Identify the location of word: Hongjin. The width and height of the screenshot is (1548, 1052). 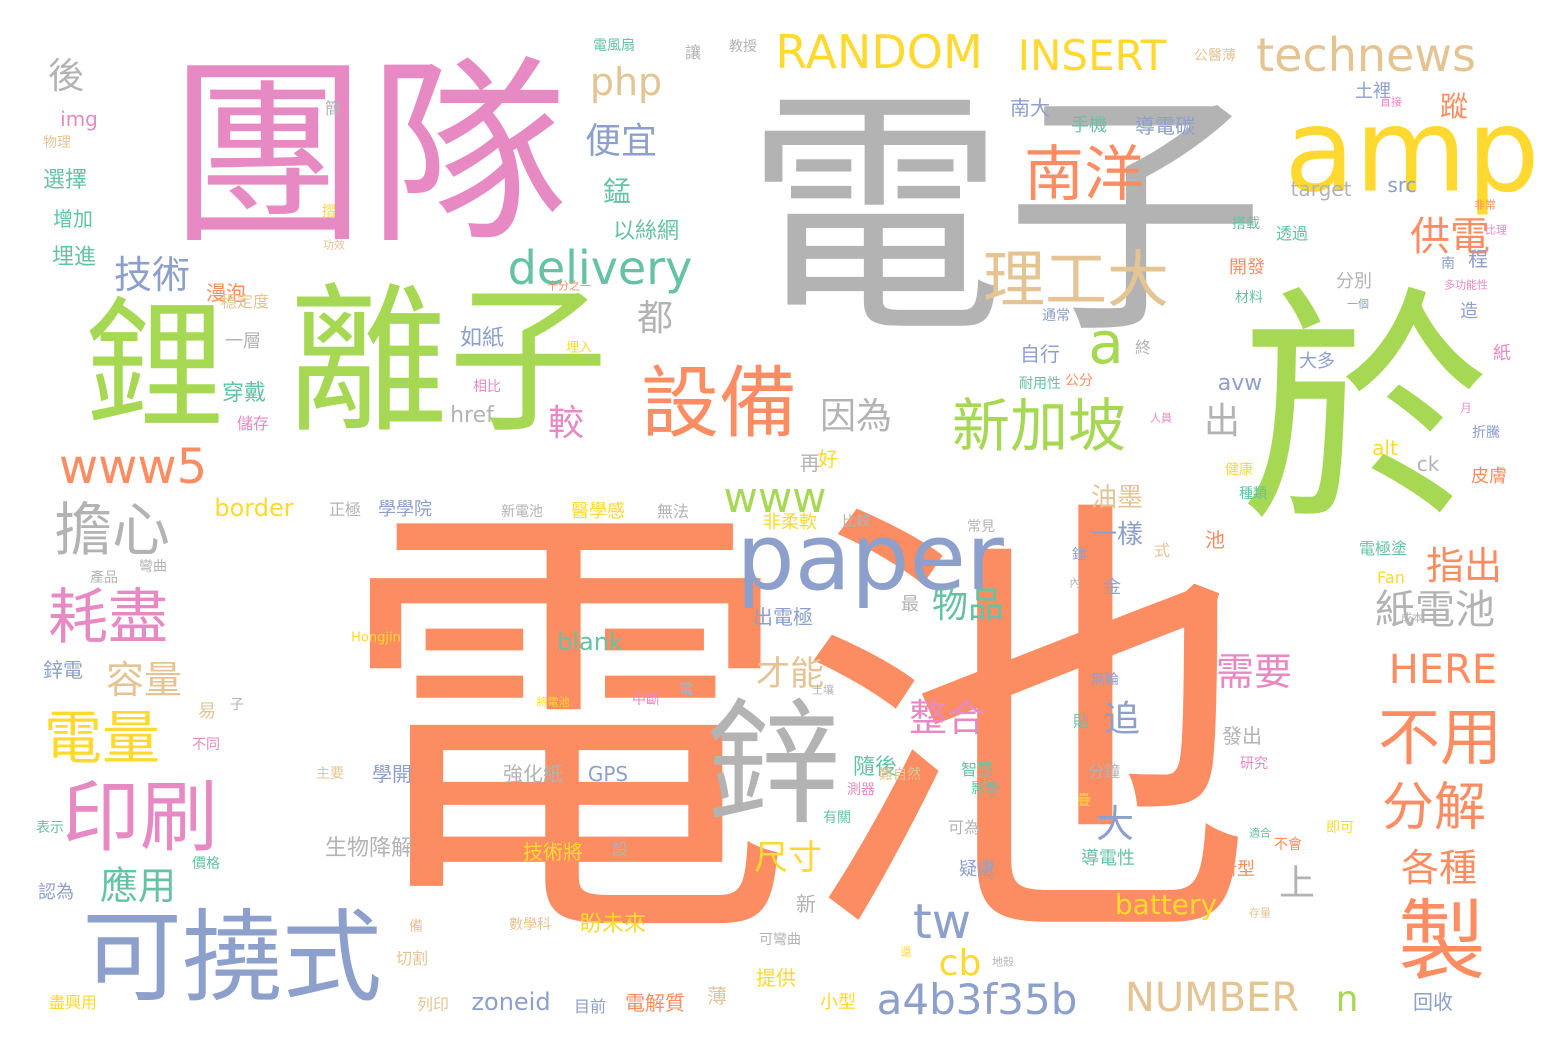
(376, 638).